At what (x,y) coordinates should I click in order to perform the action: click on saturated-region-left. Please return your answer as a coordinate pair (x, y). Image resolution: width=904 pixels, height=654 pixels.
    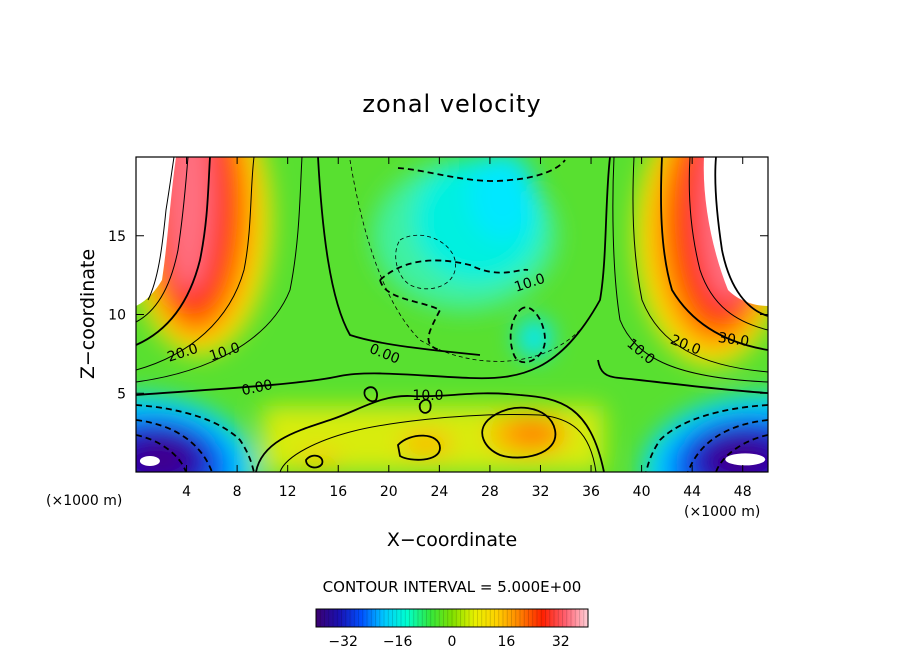
    Looking at the image, I should click on (156, 231).